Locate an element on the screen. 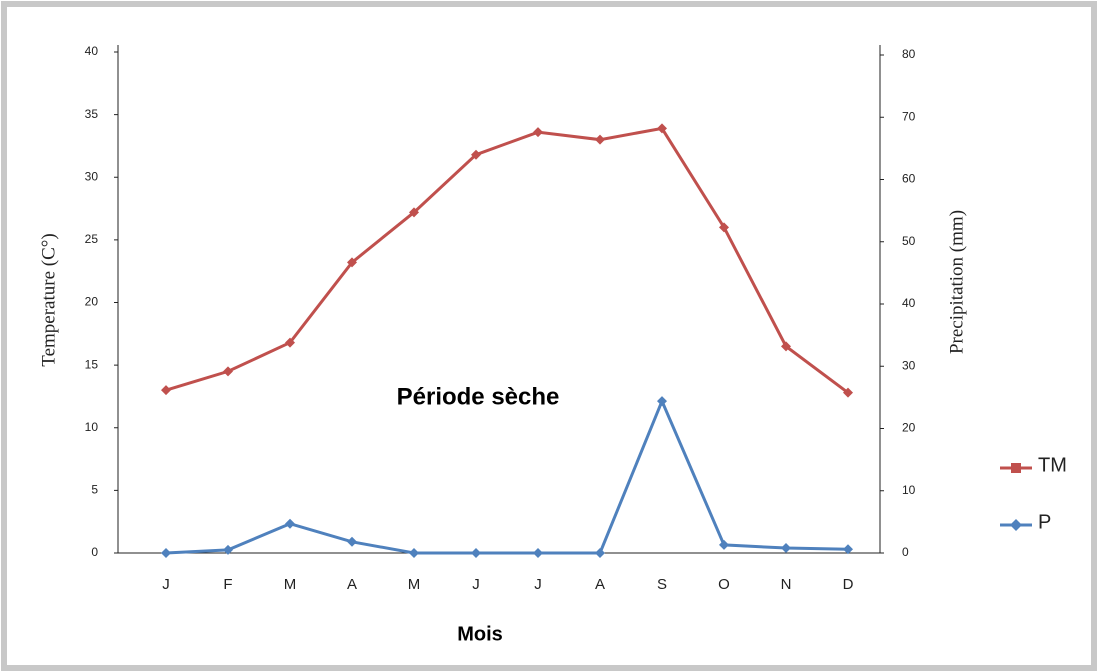  y-tick-label: 10 is located at coordinates (92, 427).